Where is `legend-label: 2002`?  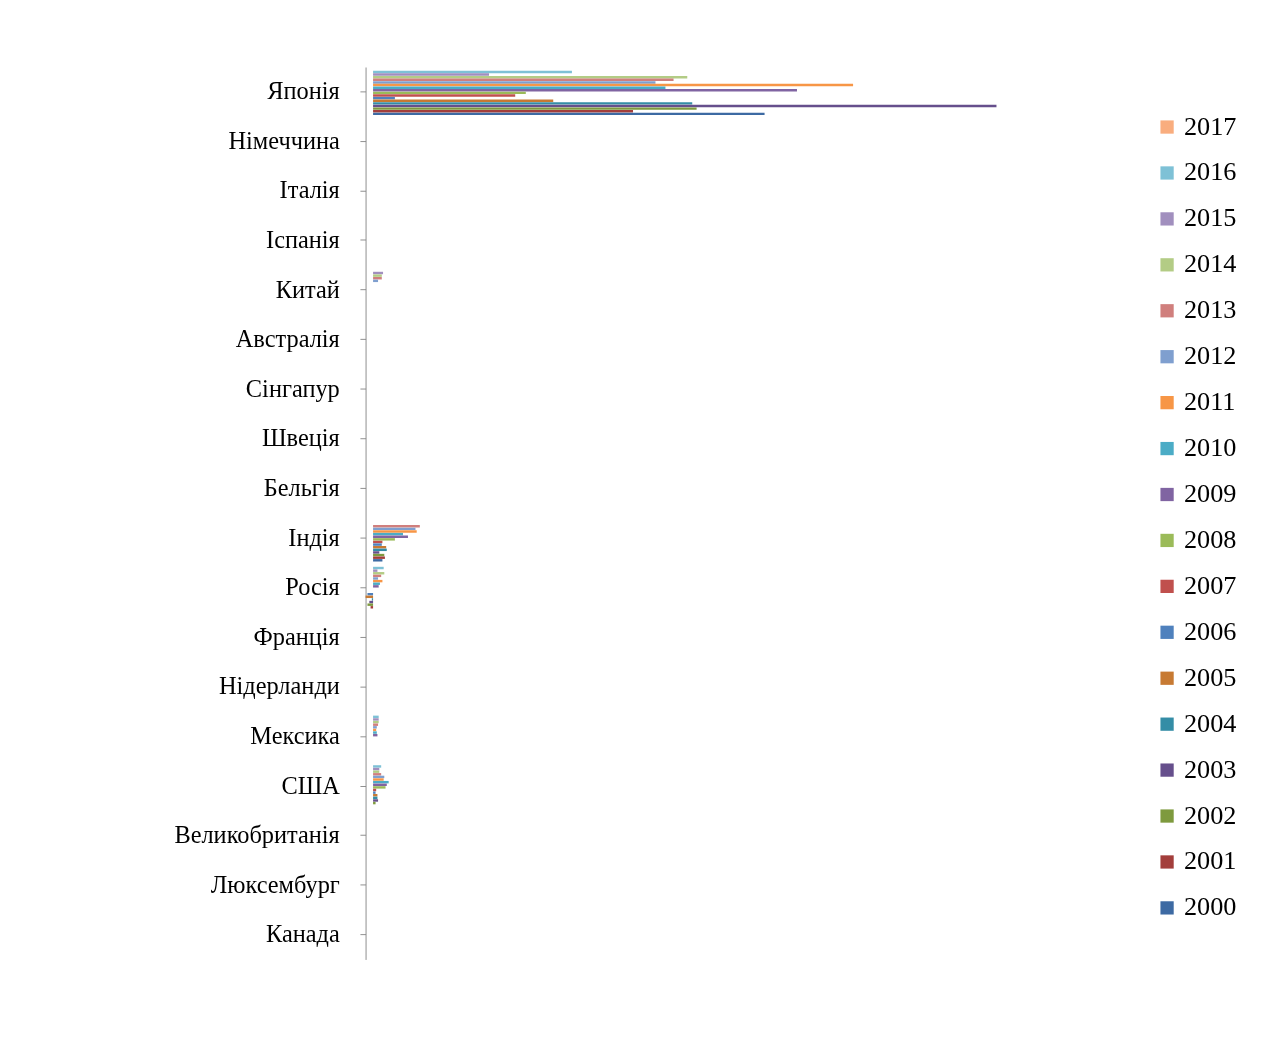 legend-label: 2002 is located at coordinates (1210, 815).